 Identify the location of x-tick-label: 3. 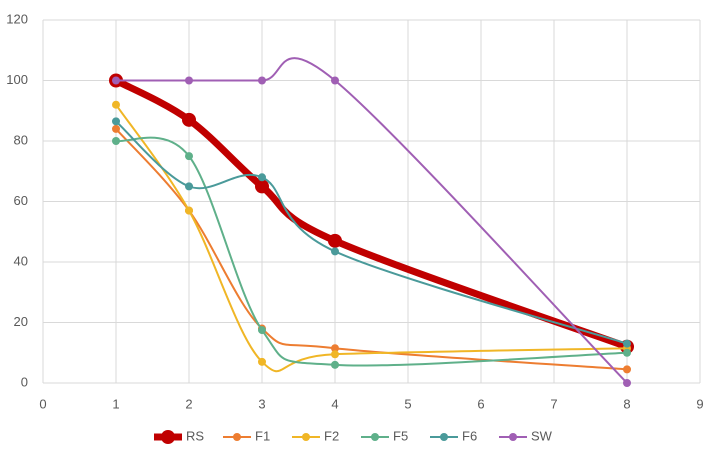
(261, 403).